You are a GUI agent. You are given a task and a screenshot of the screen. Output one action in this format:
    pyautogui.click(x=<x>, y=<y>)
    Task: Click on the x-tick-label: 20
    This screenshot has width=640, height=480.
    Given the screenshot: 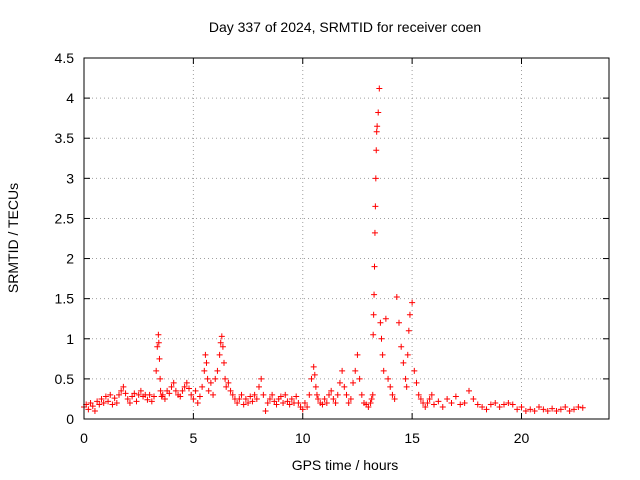 What is the action you would take?
    pyautogui.click(x=522, y=438)
    